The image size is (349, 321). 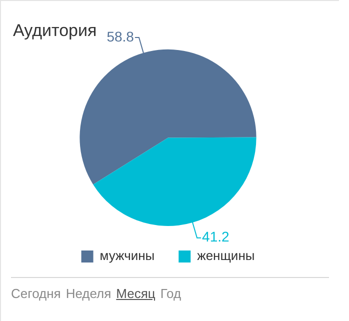 I want to click on chart-title: Аудитория, so click(x=55, y=30).